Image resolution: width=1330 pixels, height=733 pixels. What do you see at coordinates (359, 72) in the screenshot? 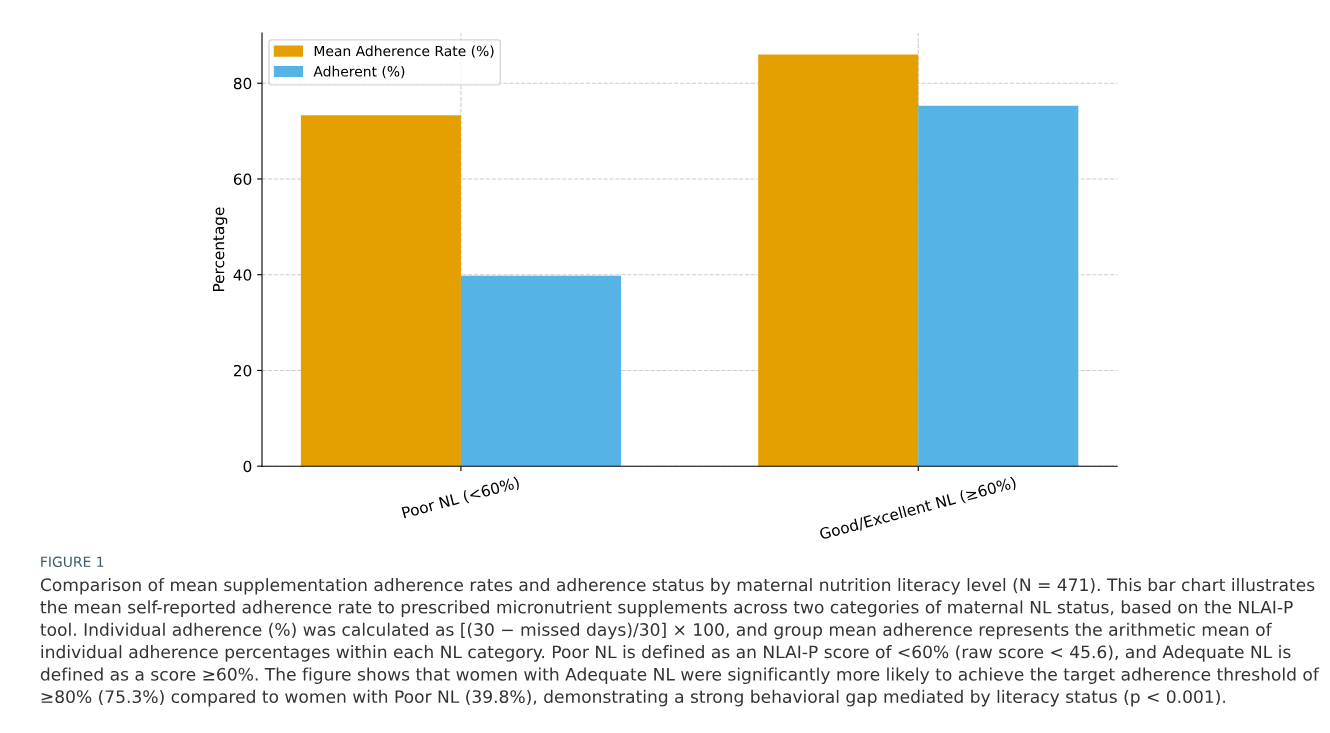
I see `legend-label: Adherent (%)` at bounding box center [359, 72].